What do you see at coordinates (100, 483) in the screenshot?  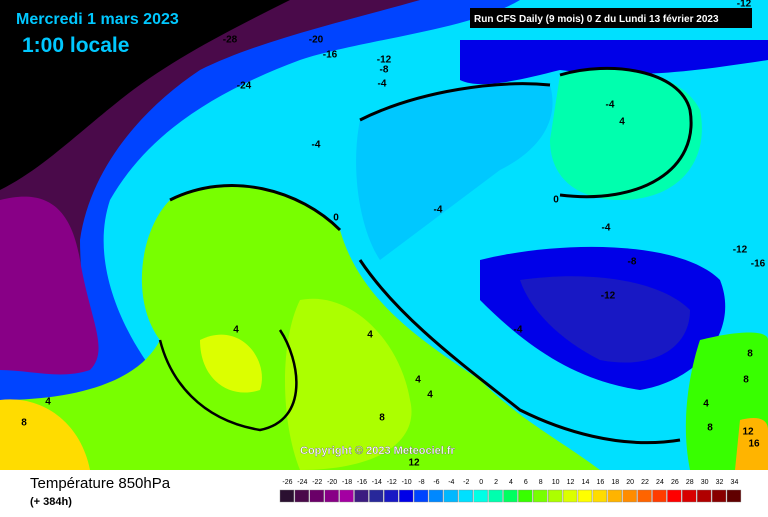 I see `footer-title: Température 850hPa` at bounding box center [100, 483].